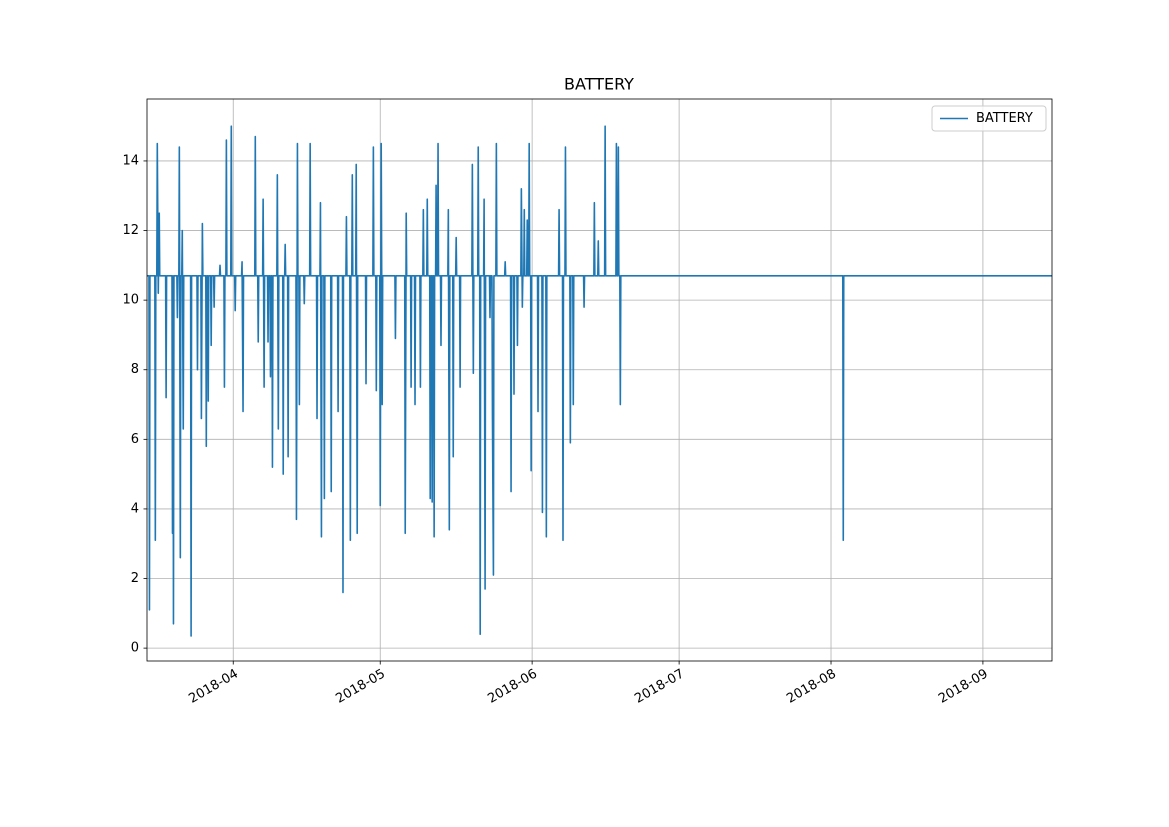 The width and height of the screenshot is (1169, 827). Describe the element at coordinates (130, 230) in the screenshot. I see `y-tick-label: 12` at that location.